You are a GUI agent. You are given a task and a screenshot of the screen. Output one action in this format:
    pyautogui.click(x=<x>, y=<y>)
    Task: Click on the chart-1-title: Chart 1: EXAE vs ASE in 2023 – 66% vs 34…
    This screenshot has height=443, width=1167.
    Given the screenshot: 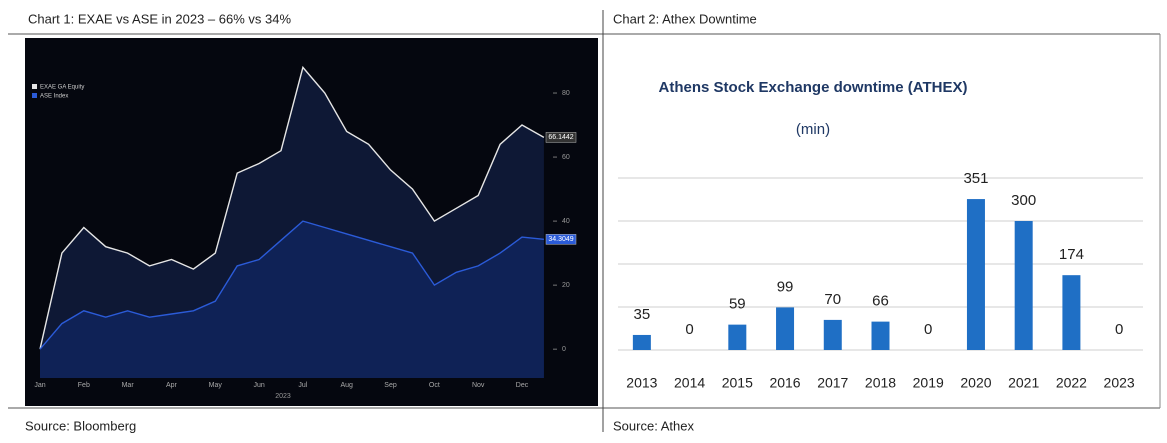 What is the action you would take?
    pyautogui.click(x=159, y=18)
    